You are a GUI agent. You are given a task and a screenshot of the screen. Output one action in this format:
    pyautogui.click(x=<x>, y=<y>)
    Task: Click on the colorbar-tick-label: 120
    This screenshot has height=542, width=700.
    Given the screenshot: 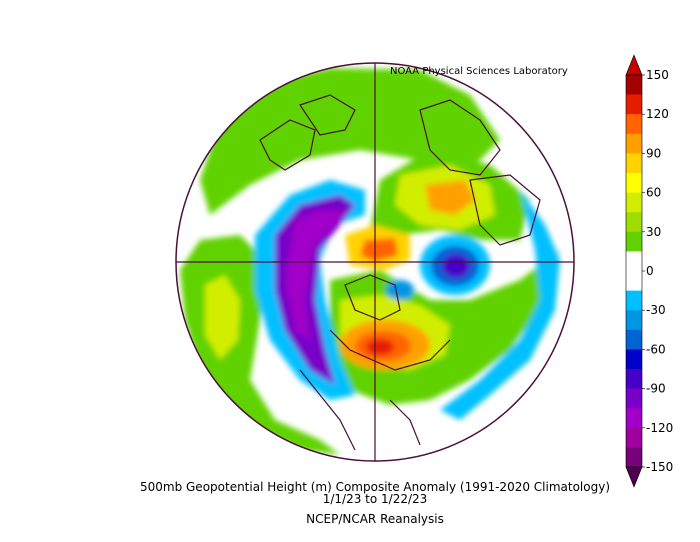 What is the action you would take?
    pyautogui.click(x=657, y=114)
    